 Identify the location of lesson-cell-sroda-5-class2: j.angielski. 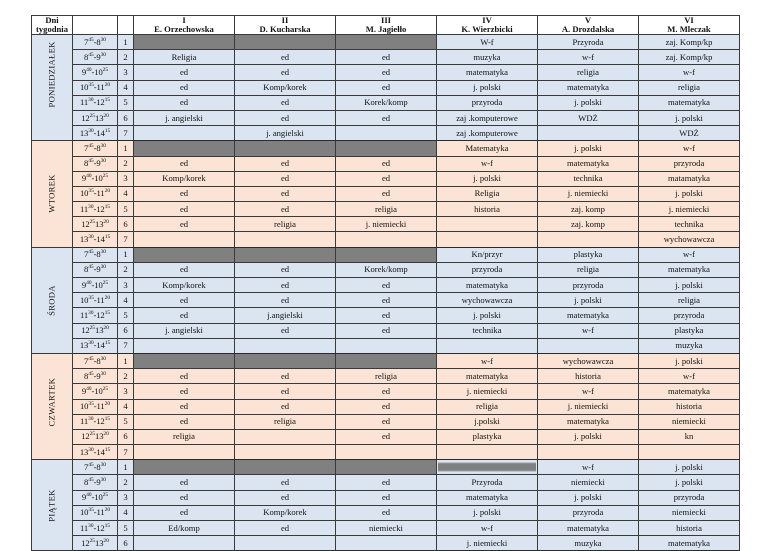
(285, 315).